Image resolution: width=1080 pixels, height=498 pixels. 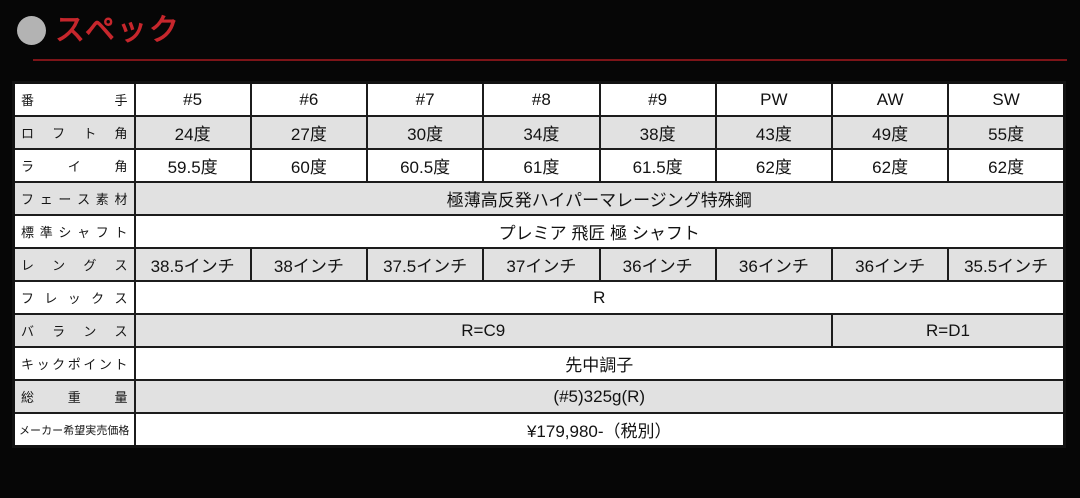 I want to click on spec-row-total-weight: 総重量 (#5)325g(R), so click(x=539, y=396).